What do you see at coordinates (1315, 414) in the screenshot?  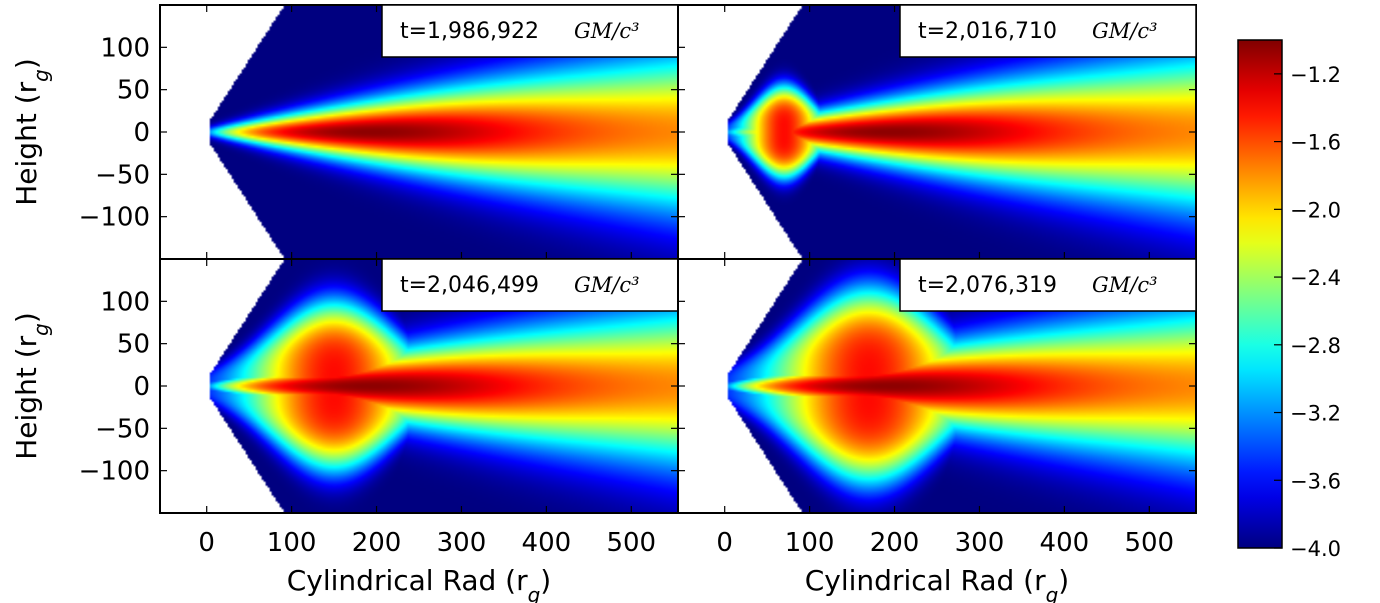 I see `colorbar-tick-label: −3.2` at bounding box center [1315, 414].